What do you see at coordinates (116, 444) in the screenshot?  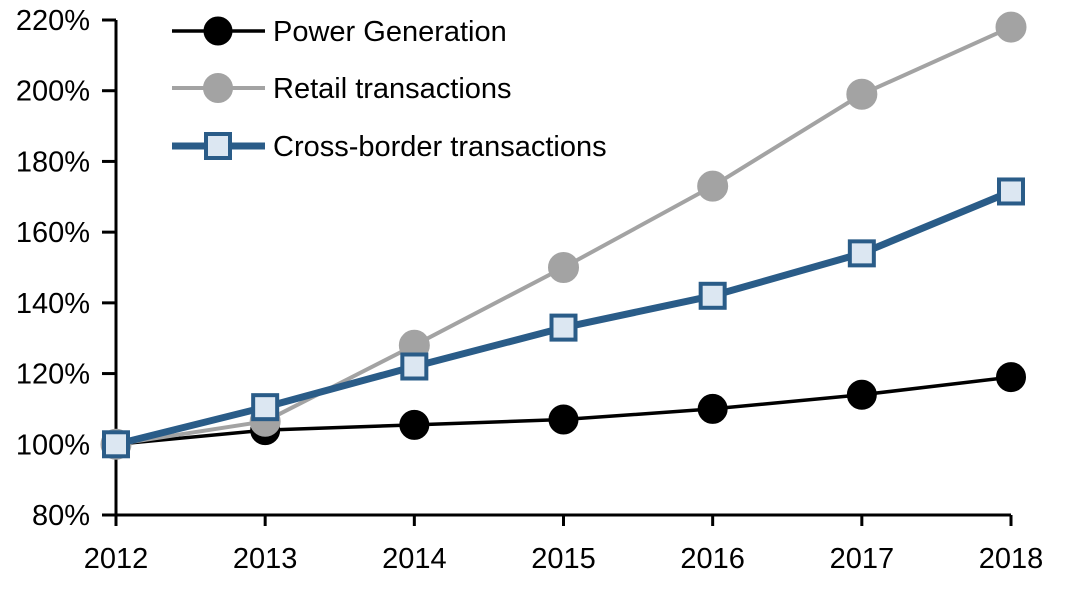 I see `marker-cross-border-transactions-2012` at bounding box center [116, 444].